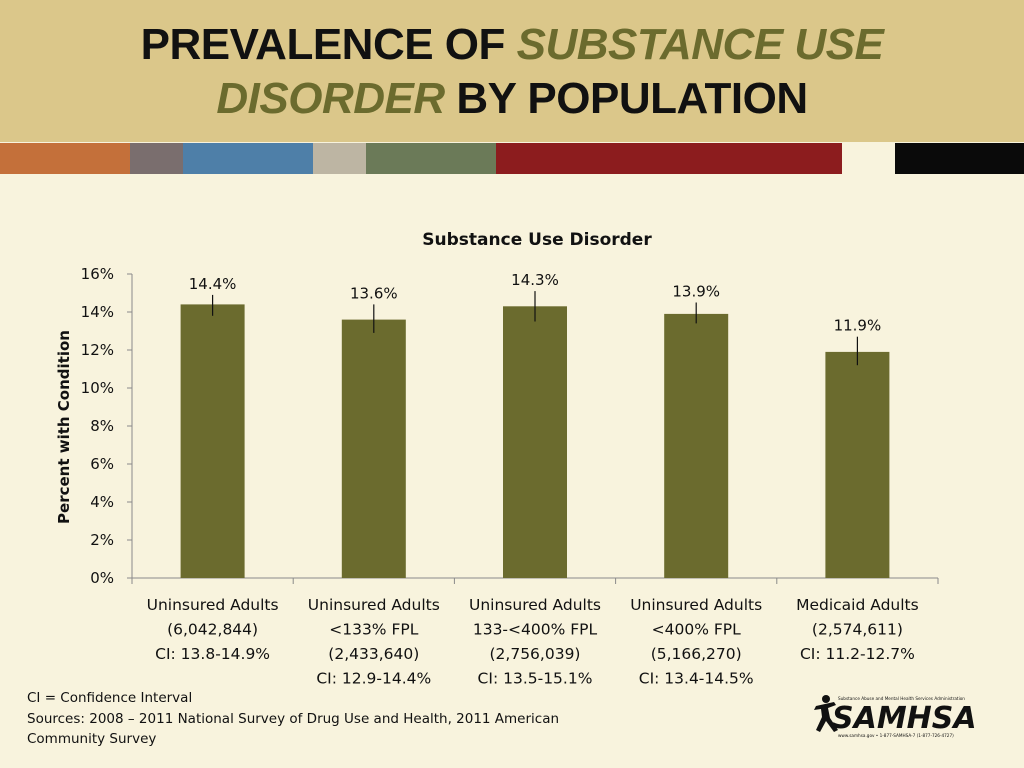 This screenshot has height=768, width=1024. What do you see at coordinates (535, 679) in the screenshot?
I see `x-category-label: CI: 13.5-15.1%` at bounding box center [535, 679].